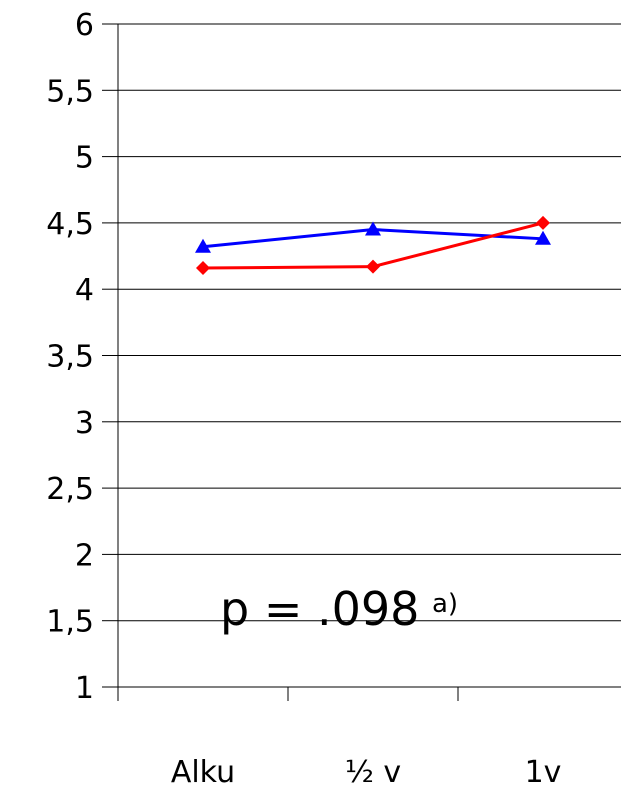 The height and width of the screenshot is (788, 621). I want to click on x-tick-label: Alku, so click(203, 771).